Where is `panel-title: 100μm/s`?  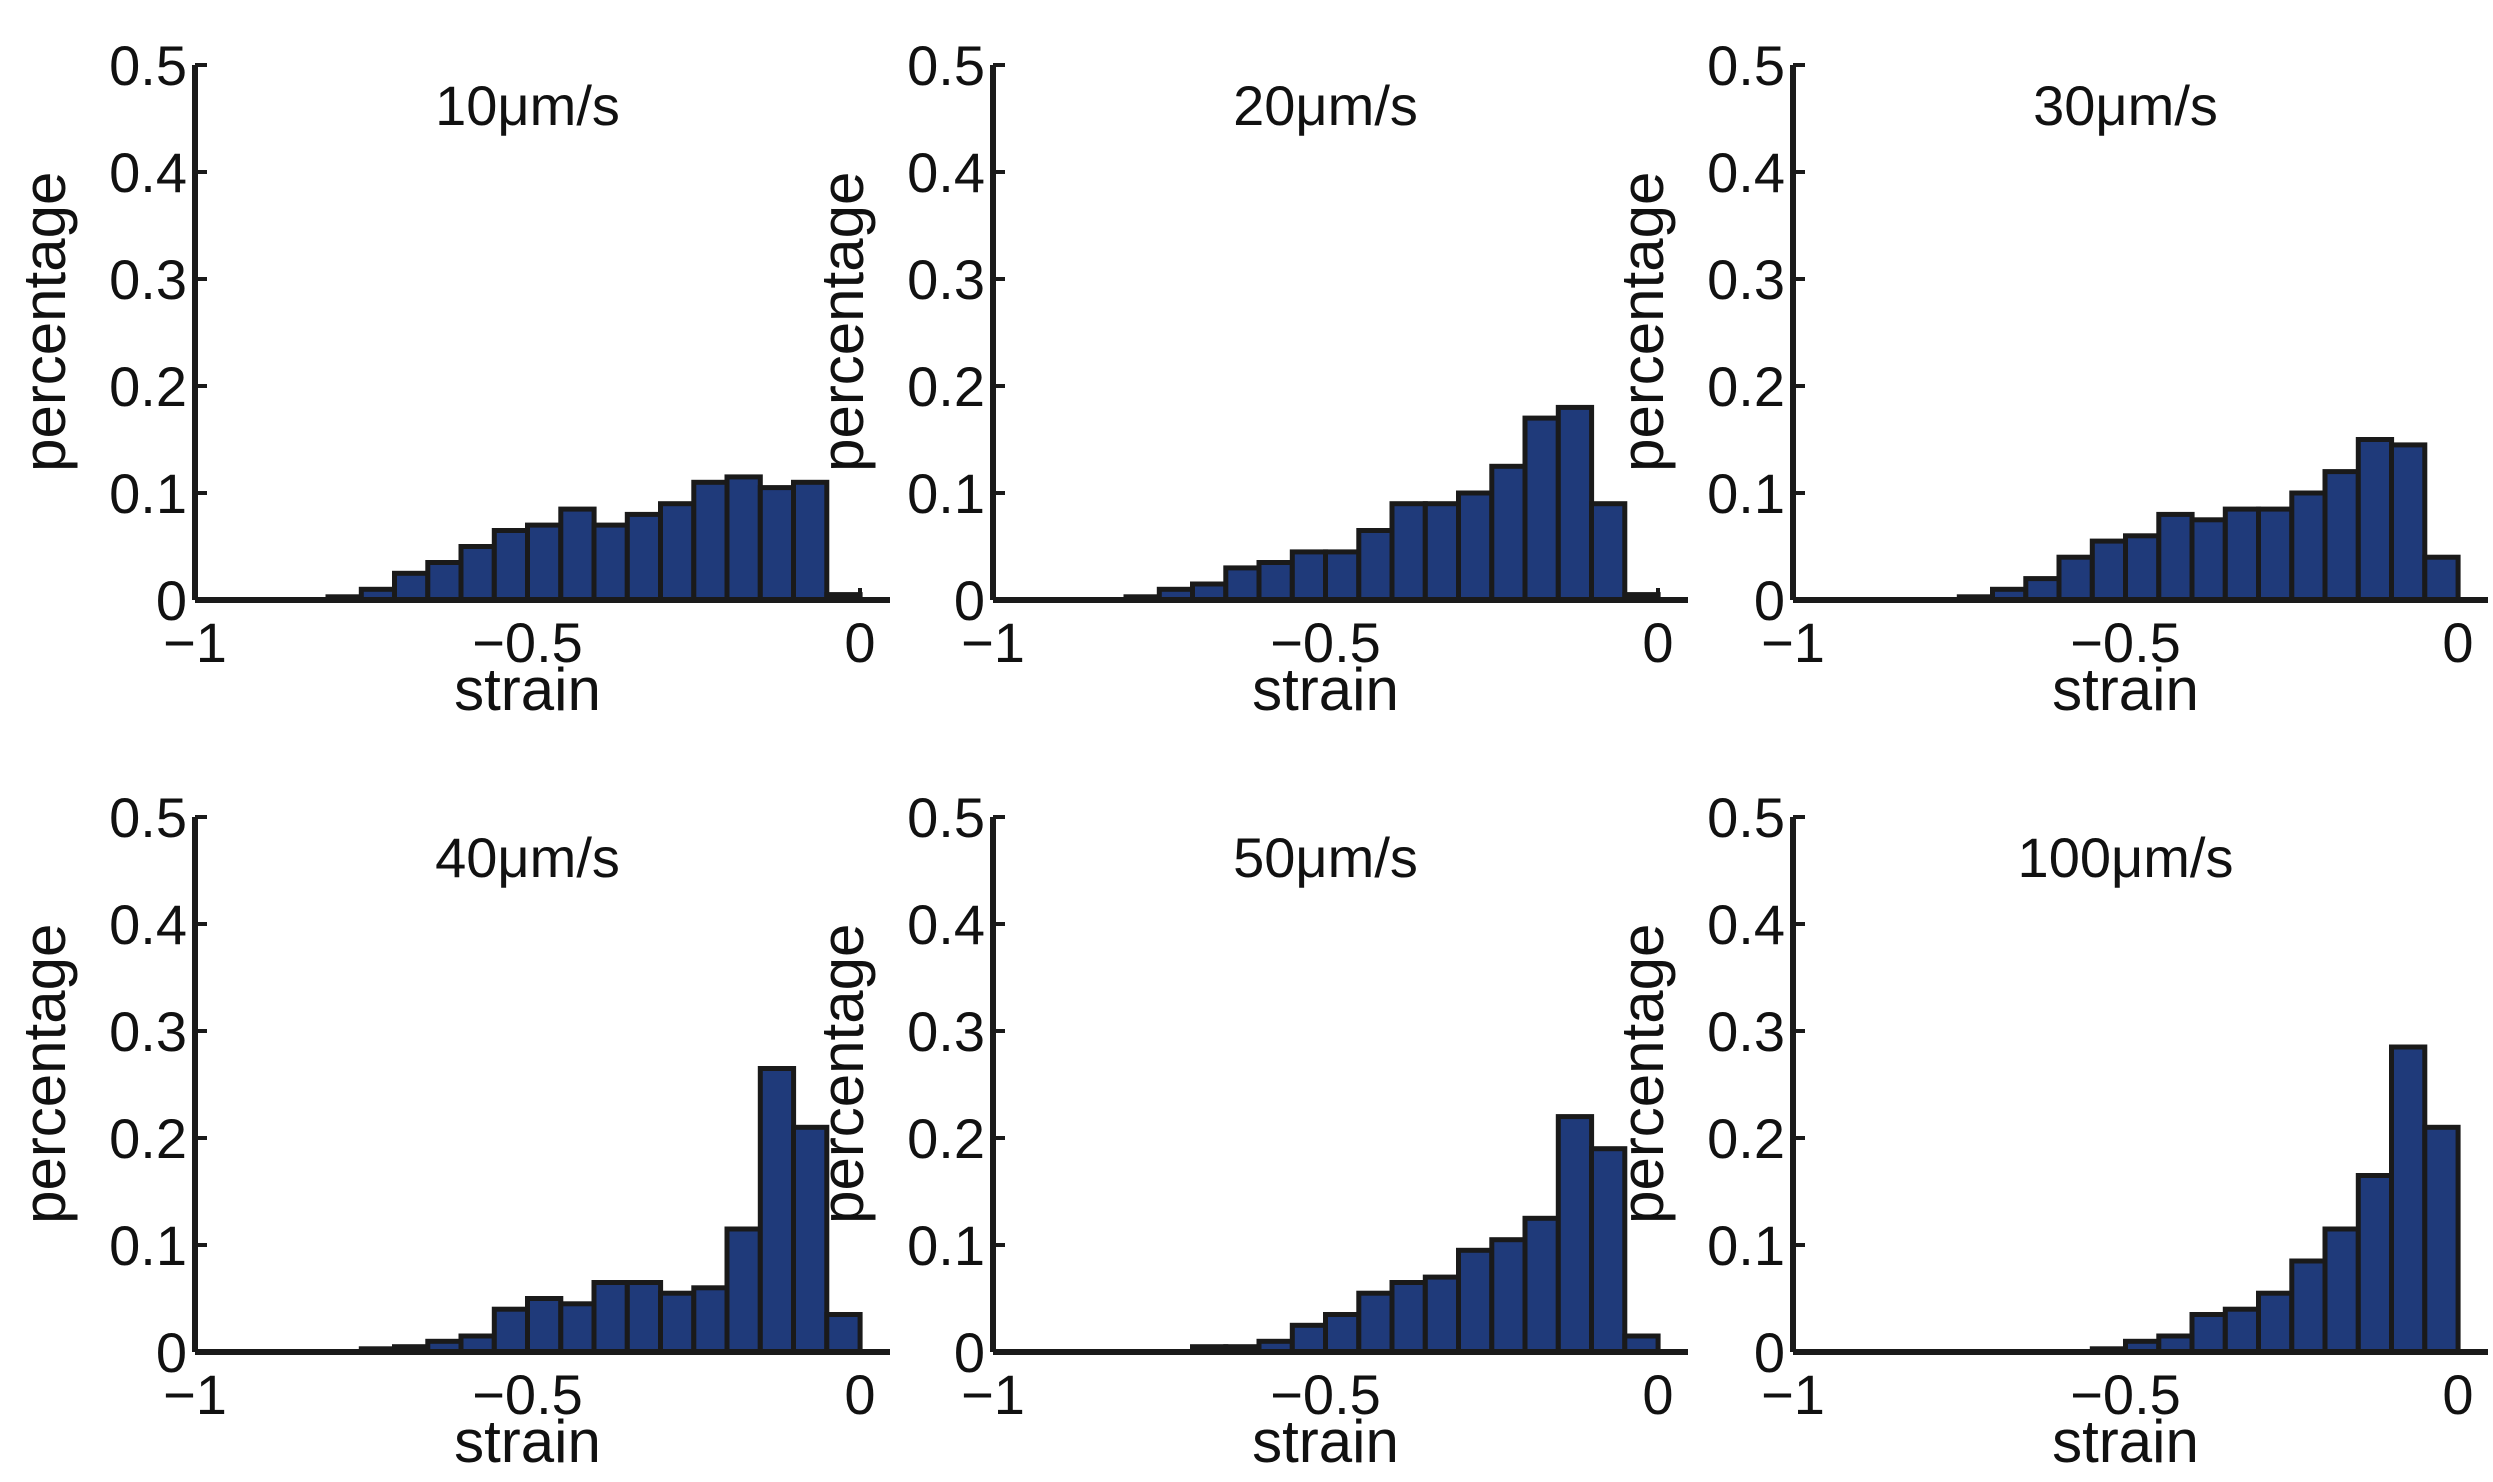 panel-title: 100μm/s is located at coordinates (2126, 857).